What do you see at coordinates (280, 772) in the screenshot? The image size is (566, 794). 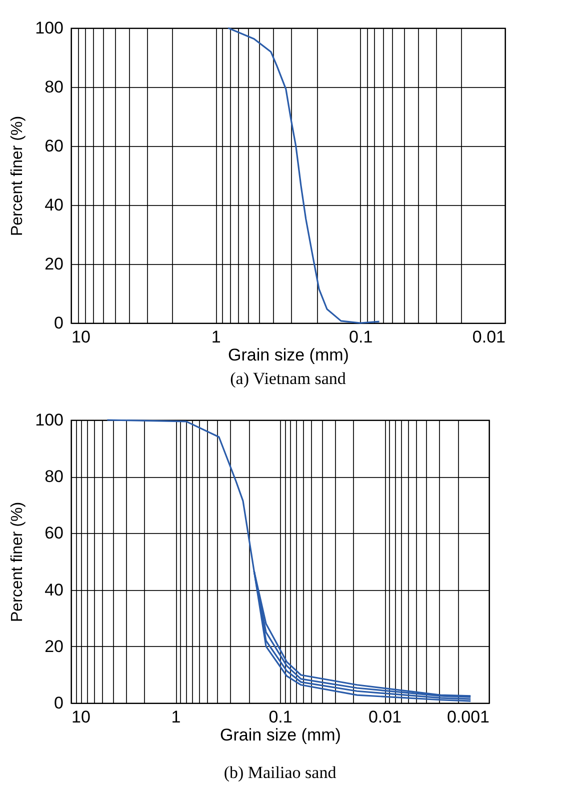 I see `text: (b) Mailiao sand` at bounding box center [280, 772].